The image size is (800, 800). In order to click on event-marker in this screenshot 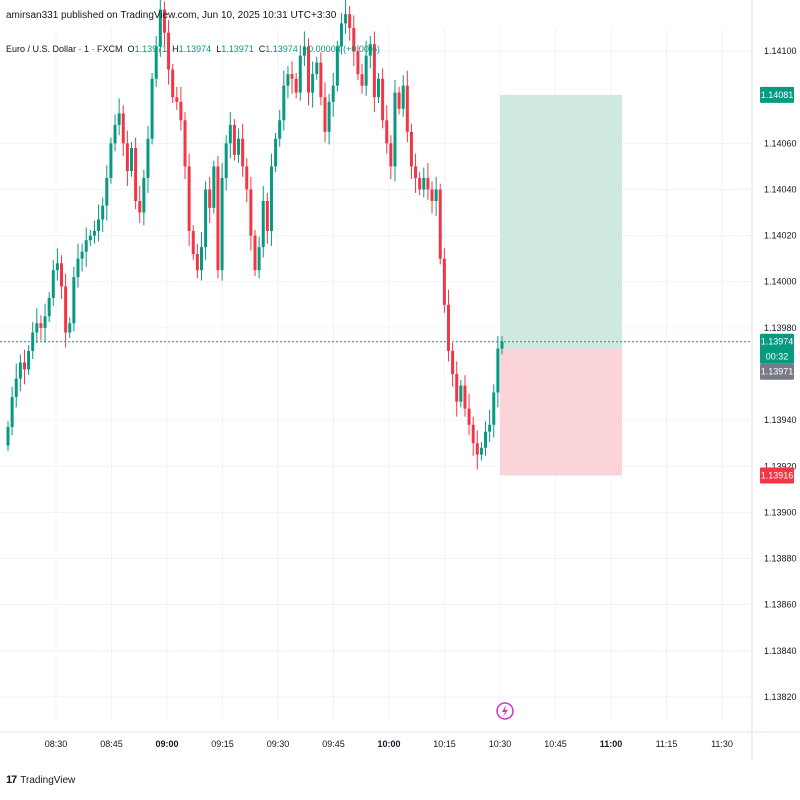, I will do `click(505, 711)`.